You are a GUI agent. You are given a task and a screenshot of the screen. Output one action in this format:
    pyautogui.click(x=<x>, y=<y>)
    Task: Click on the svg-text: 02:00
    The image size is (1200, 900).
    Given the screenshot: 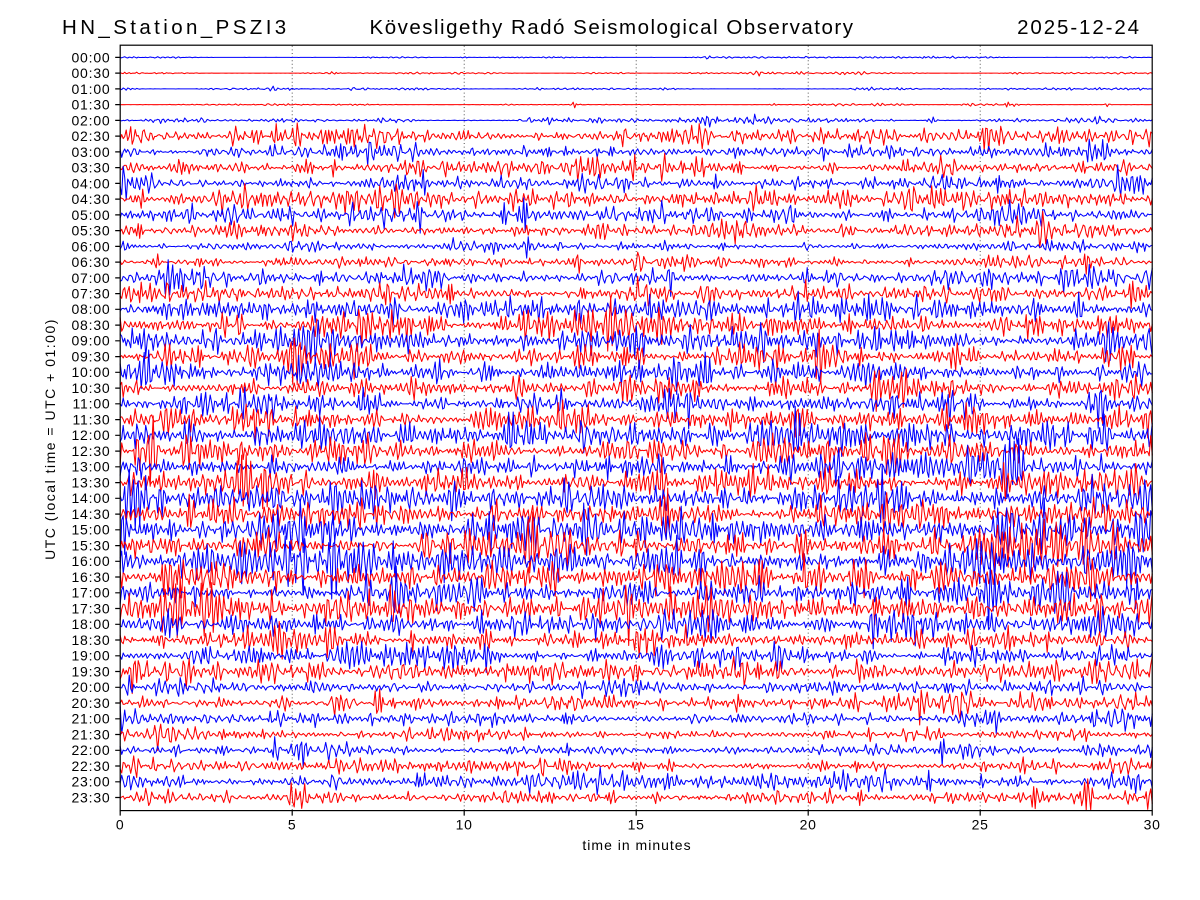 What is the action you would take?
    pyautogui.click(x=90, y=120)
    